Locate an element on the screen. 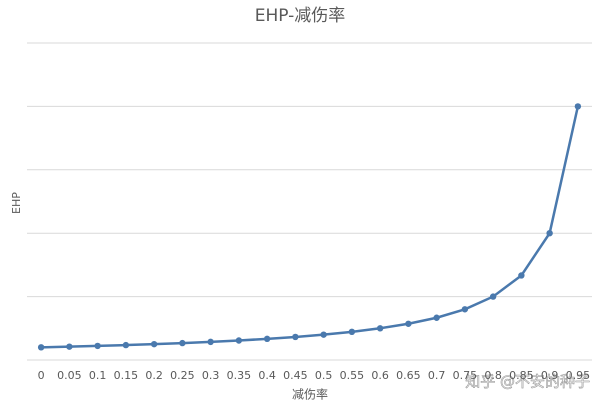 This screenshot has width=603, height=414. x-tick-label: 0.25 is located at coordinates (182, 375).